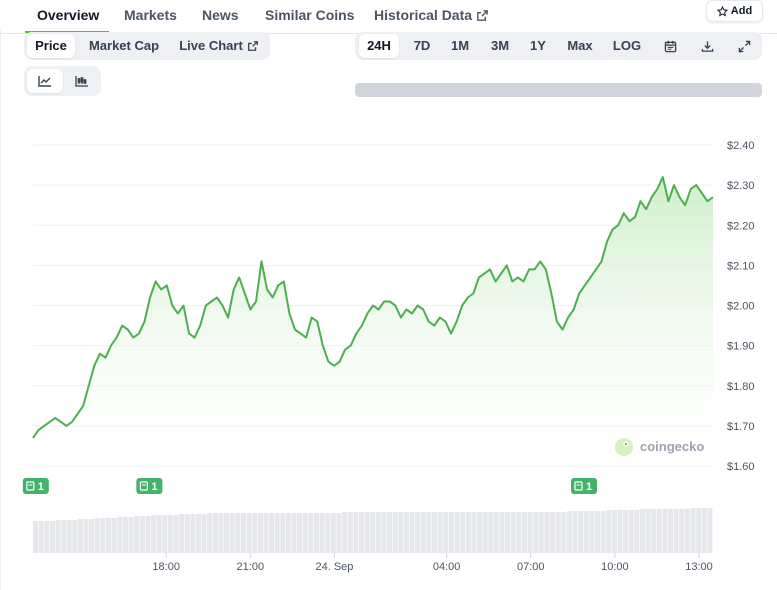 The width and height of the screenshot is (777, 590). Describe the element at coordinates (741, 387) in the screenshot. I see `y-tick-label: $1.80` at that location.